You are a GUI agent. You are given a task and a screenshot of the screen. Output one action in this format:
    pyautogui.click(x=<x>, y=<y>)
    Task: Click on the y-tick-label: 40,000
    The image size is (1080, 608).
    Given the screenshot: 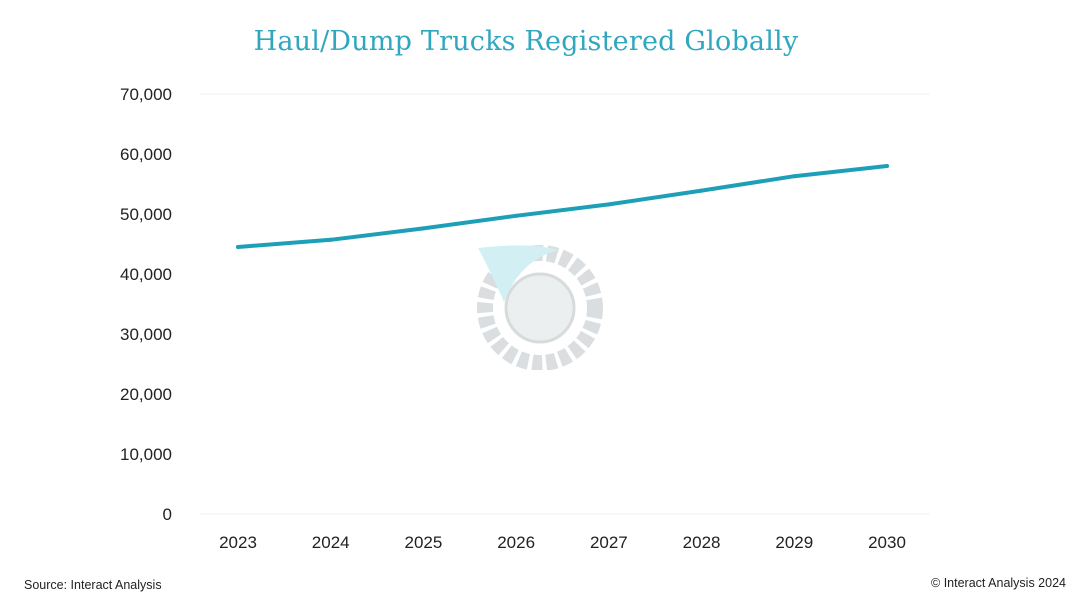 What is the action you would take?
    pyautogui.click(x=146, y=274)
    